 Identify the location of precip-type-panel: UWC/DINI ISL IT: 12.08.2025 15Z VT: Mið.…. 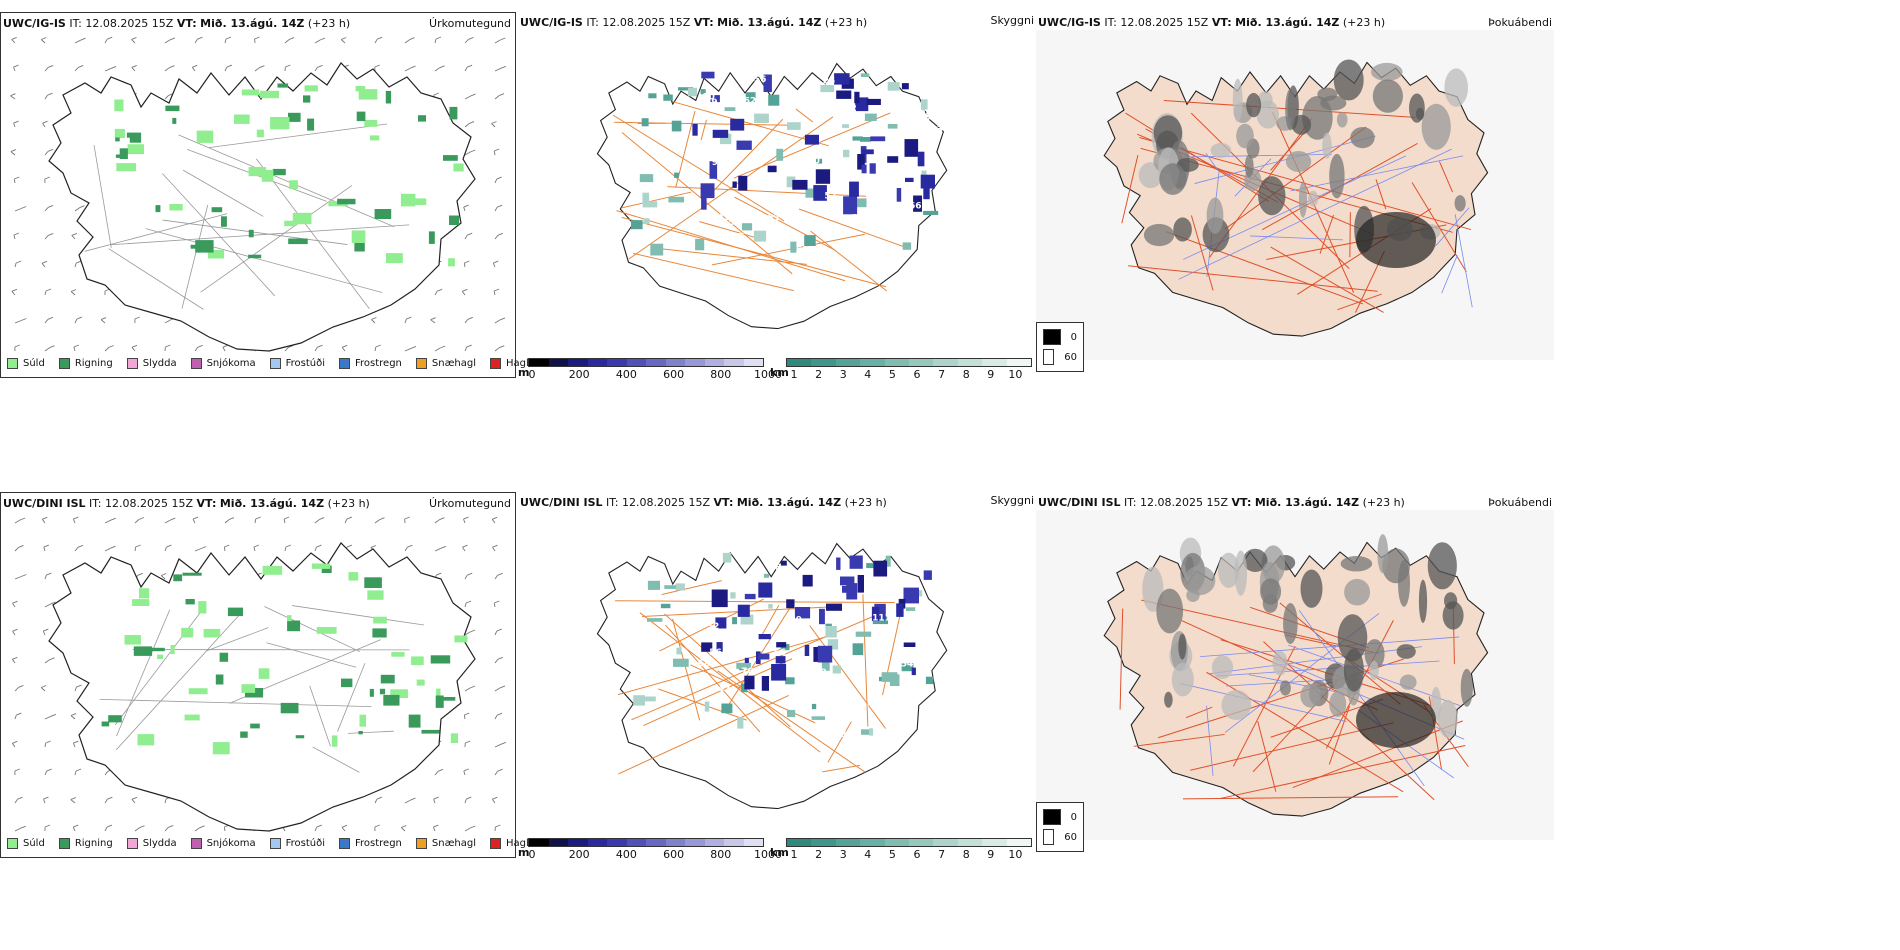
(269, 675).